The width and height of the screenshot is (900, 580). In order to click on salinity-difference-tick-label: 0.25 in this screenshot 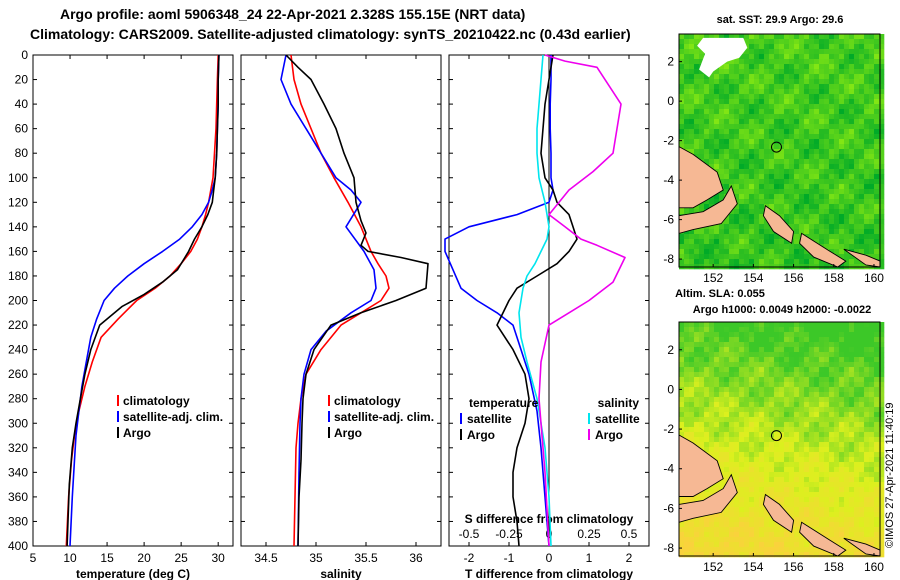, I will do `click(589, 534)`.